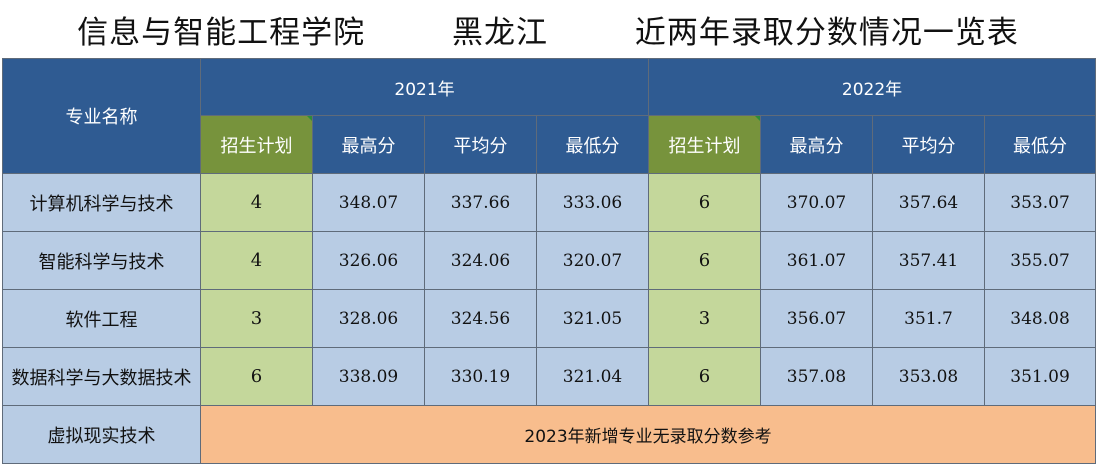 Image resolution: width=1096 pixels, height=464 pixels. I want to click on col-min-2022: 最低分, so click(1040, 144).